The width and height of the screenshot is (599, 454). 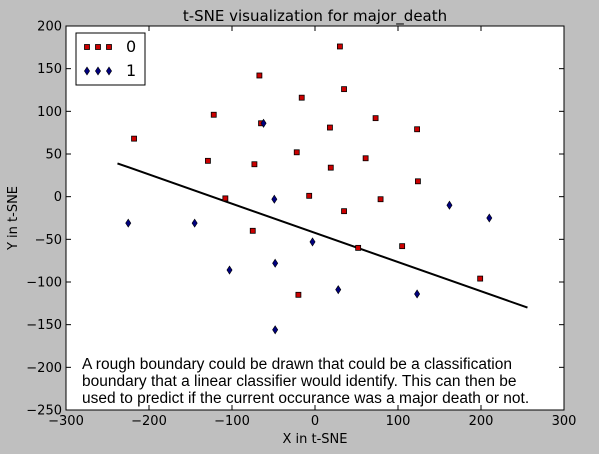 I want to click on y-tick-label: −200, so click(x=44, y=368).